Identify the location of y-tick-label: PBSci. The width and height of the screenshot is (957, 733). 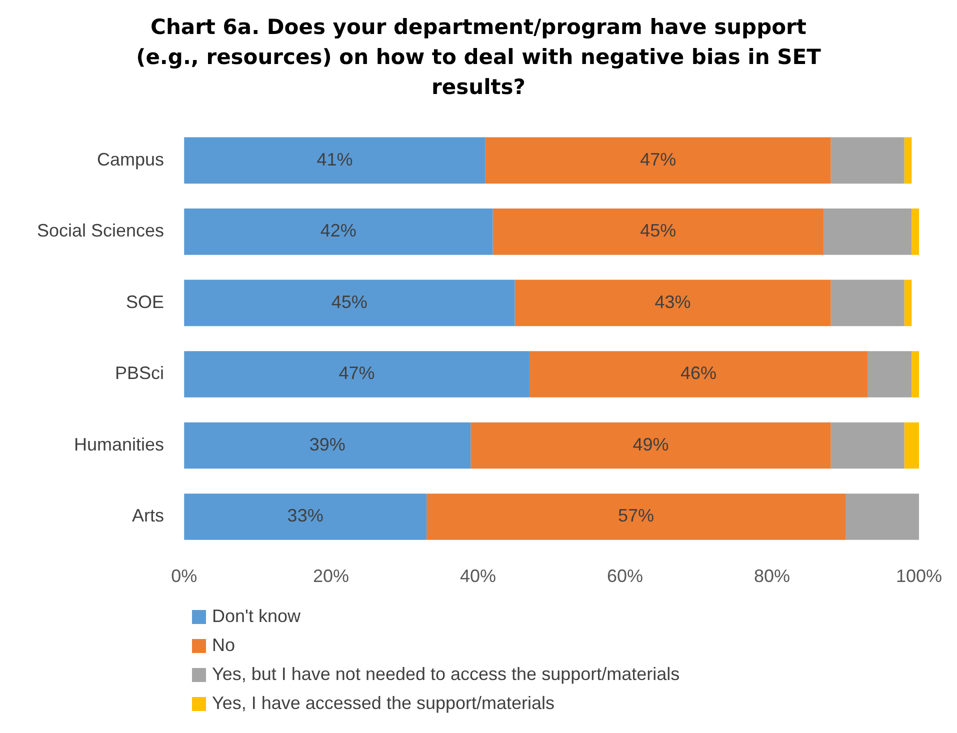
(139, 373).